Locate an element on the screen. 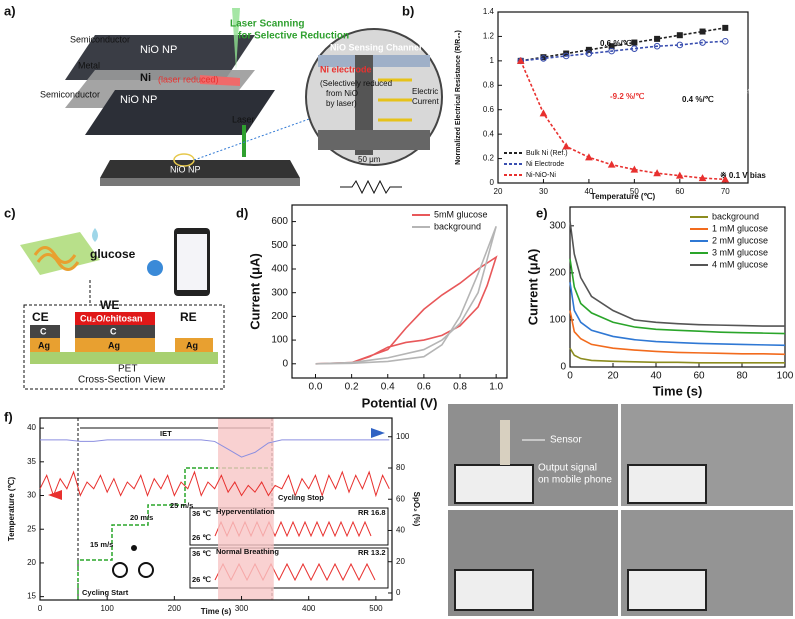 This screenshot has height=619, width=795. legend-label: 5mM glucose is located at coordinates (461, 214).